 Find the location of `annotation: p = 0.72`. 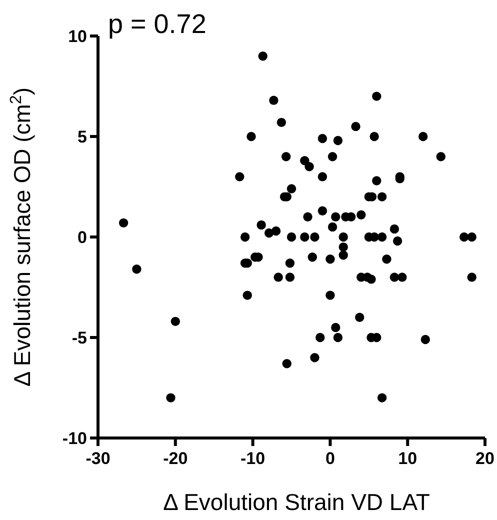

annotation: p = 0.72 is located at coordinates (157, 24).